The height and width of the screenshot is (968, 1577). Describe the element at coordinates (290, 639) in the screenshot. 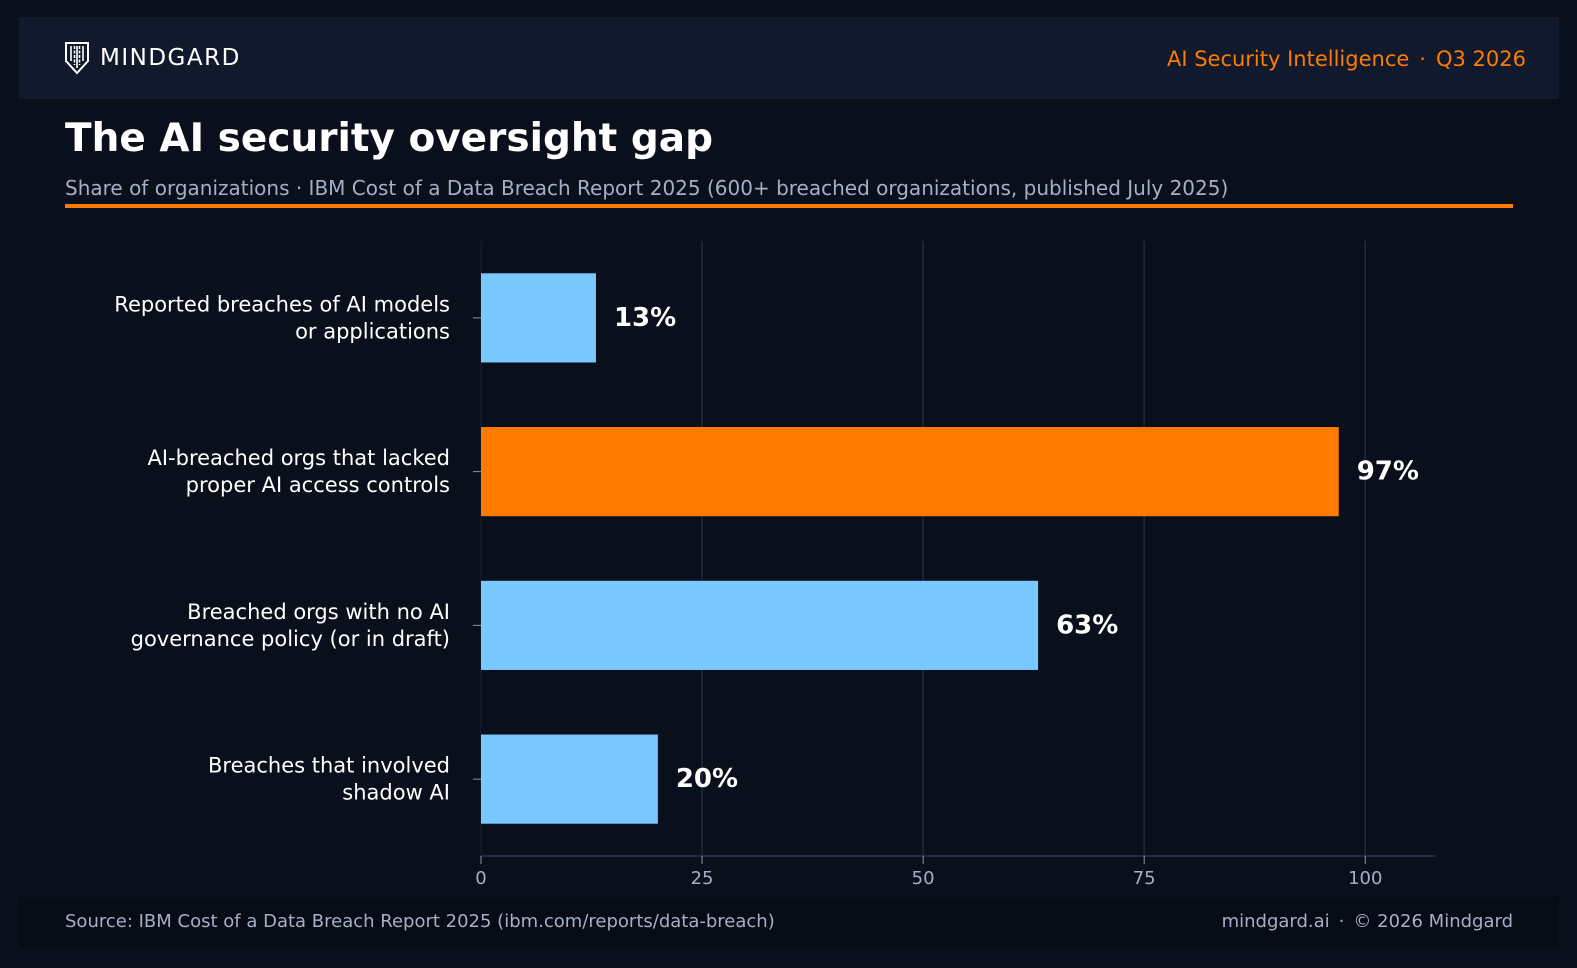

I see `category-label-line: governance policy (or in draft)` at that location.